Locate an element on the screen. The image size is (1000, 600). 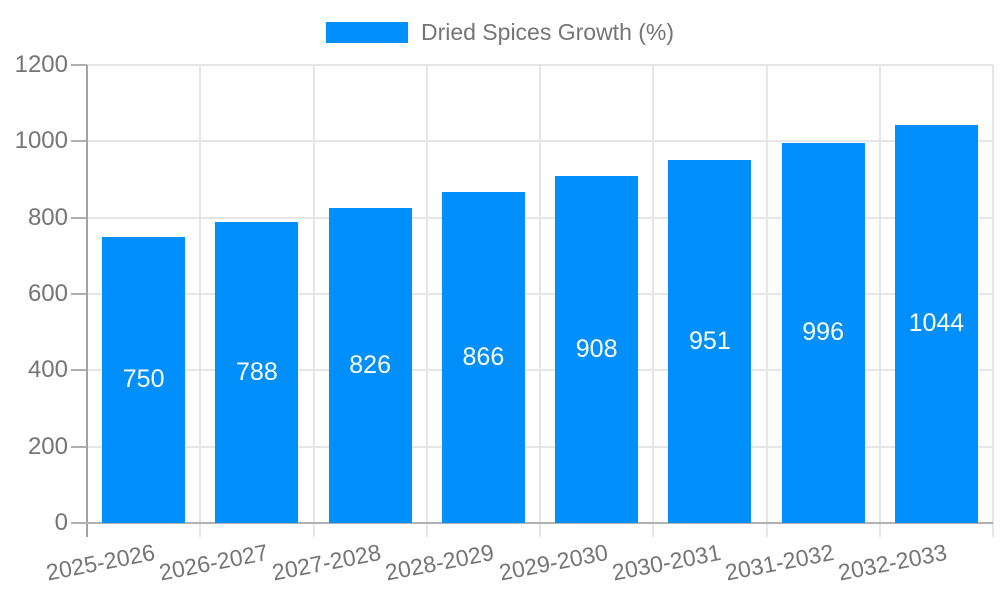
bar: 1044 is located at coordinates (936, 323).